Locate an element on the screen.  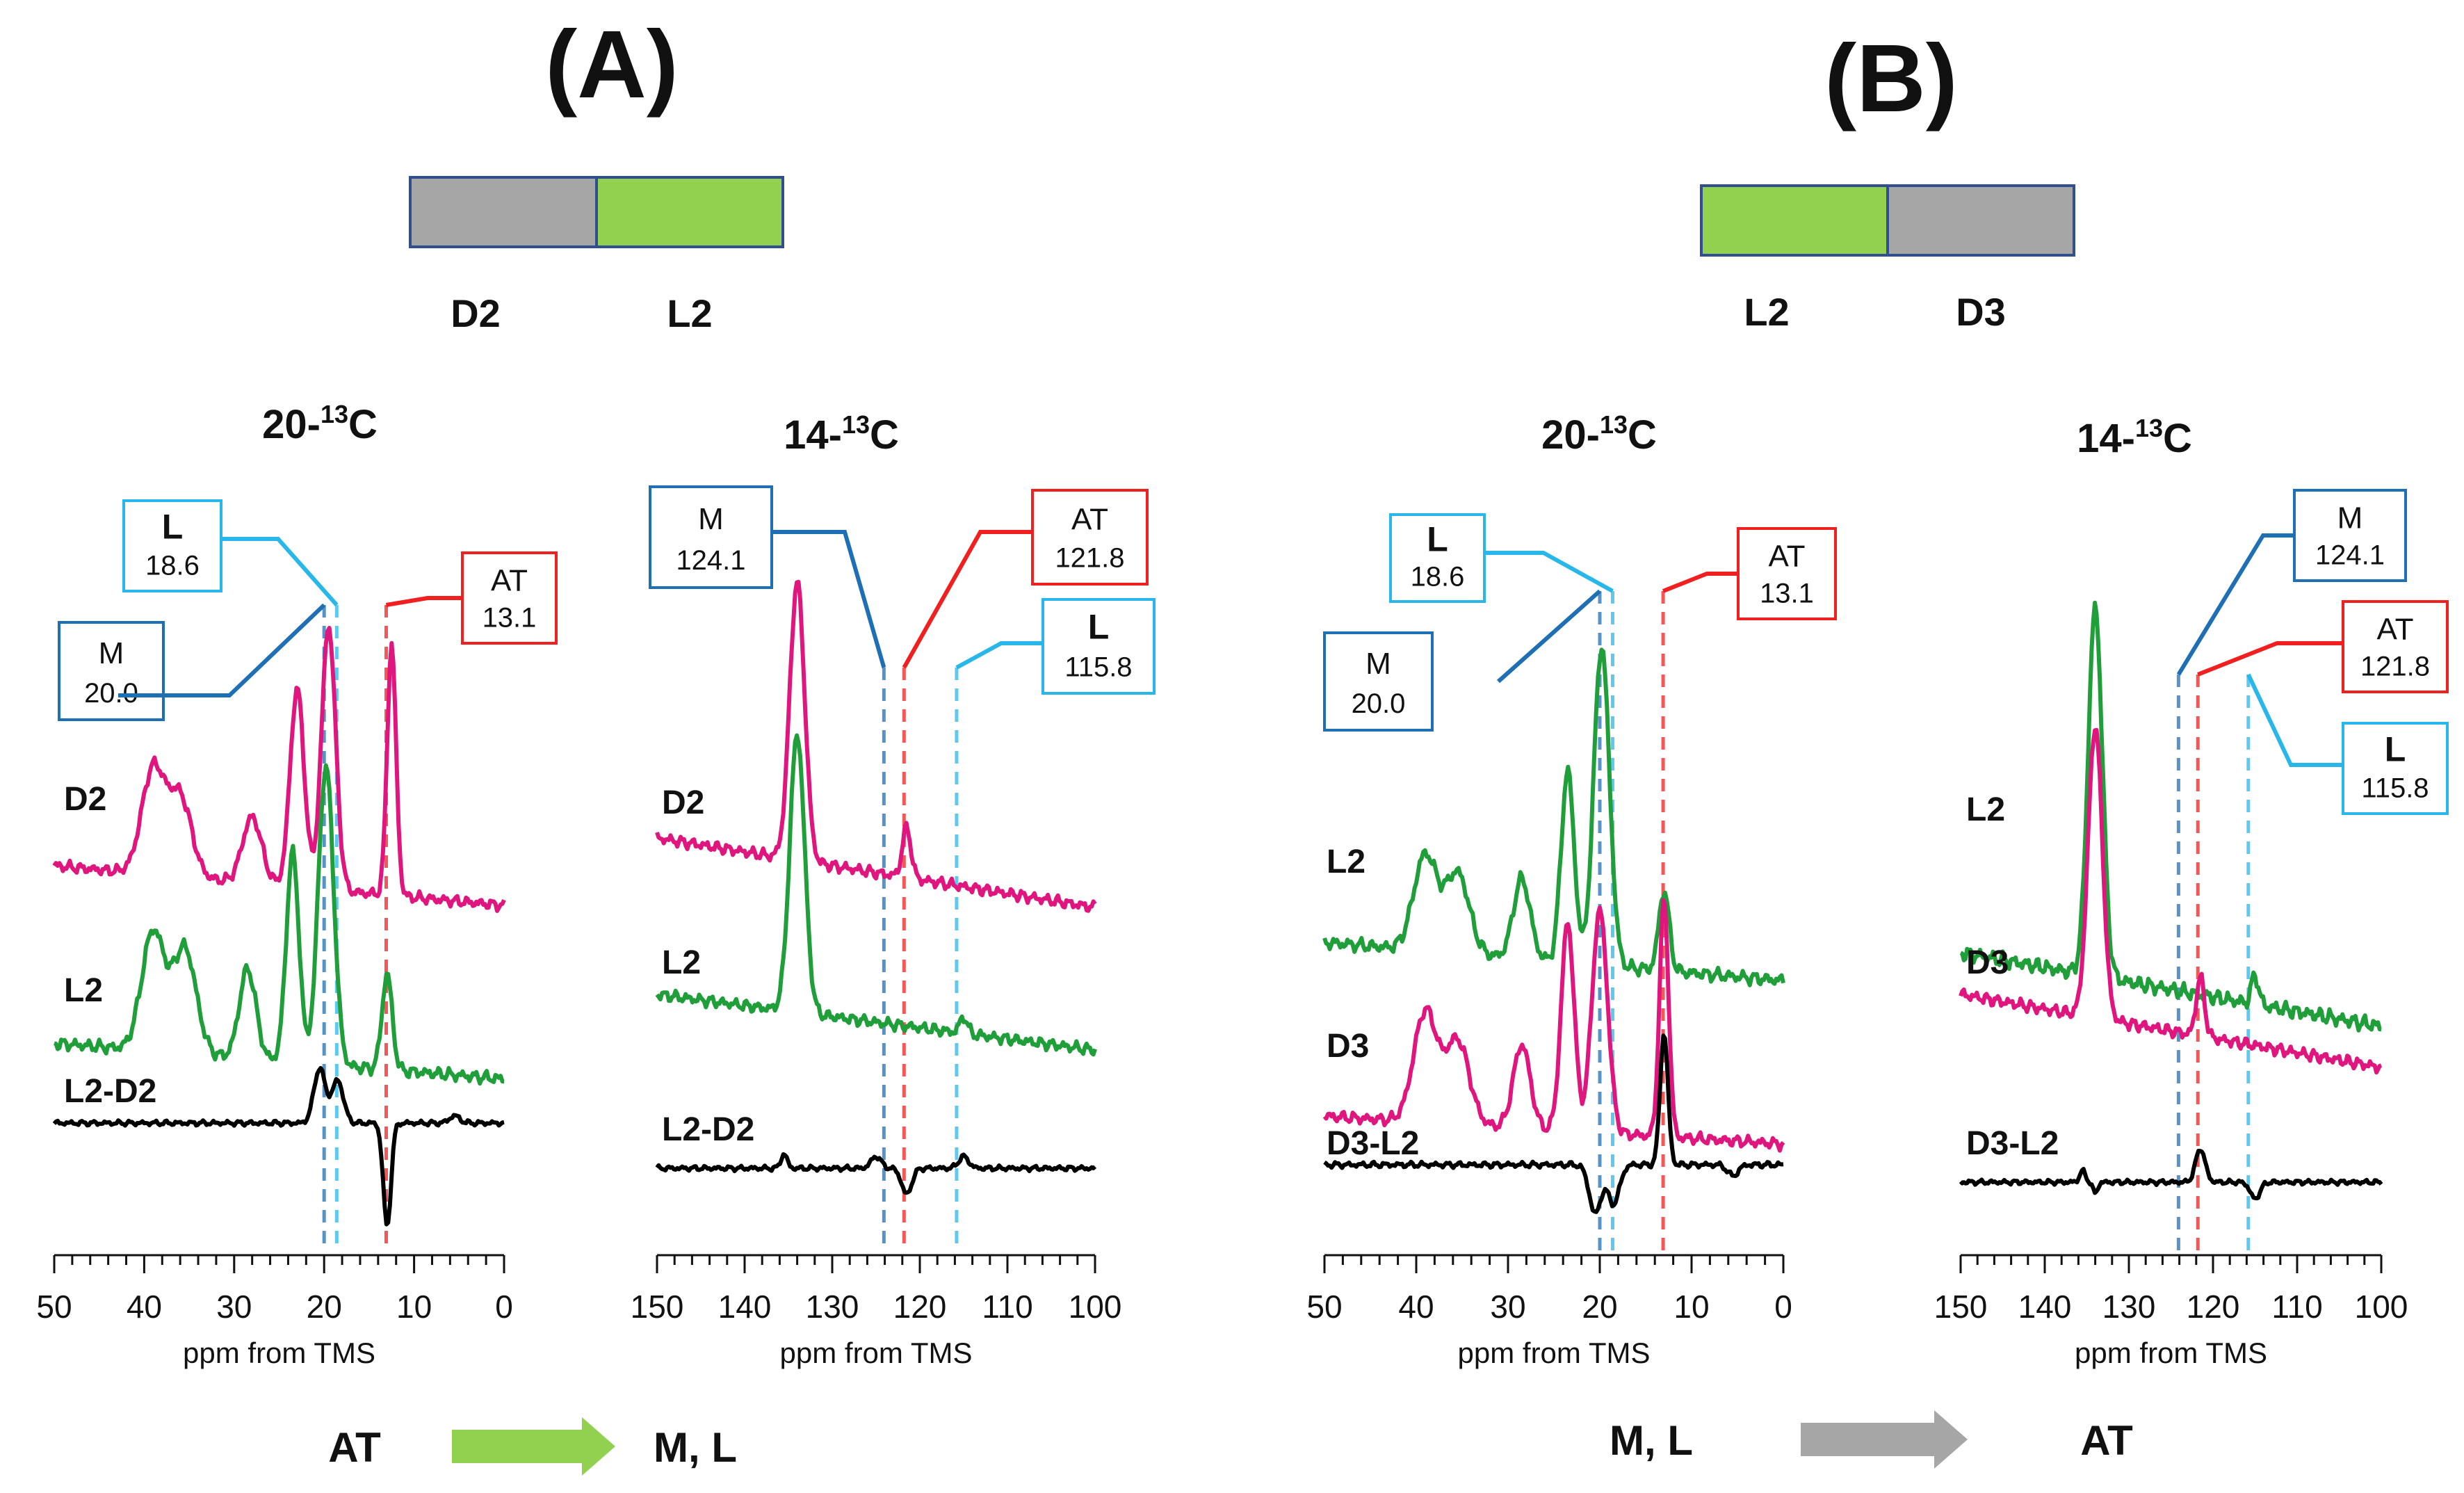
annotation-value: 115.8 is located at coordinates (2395, 788).